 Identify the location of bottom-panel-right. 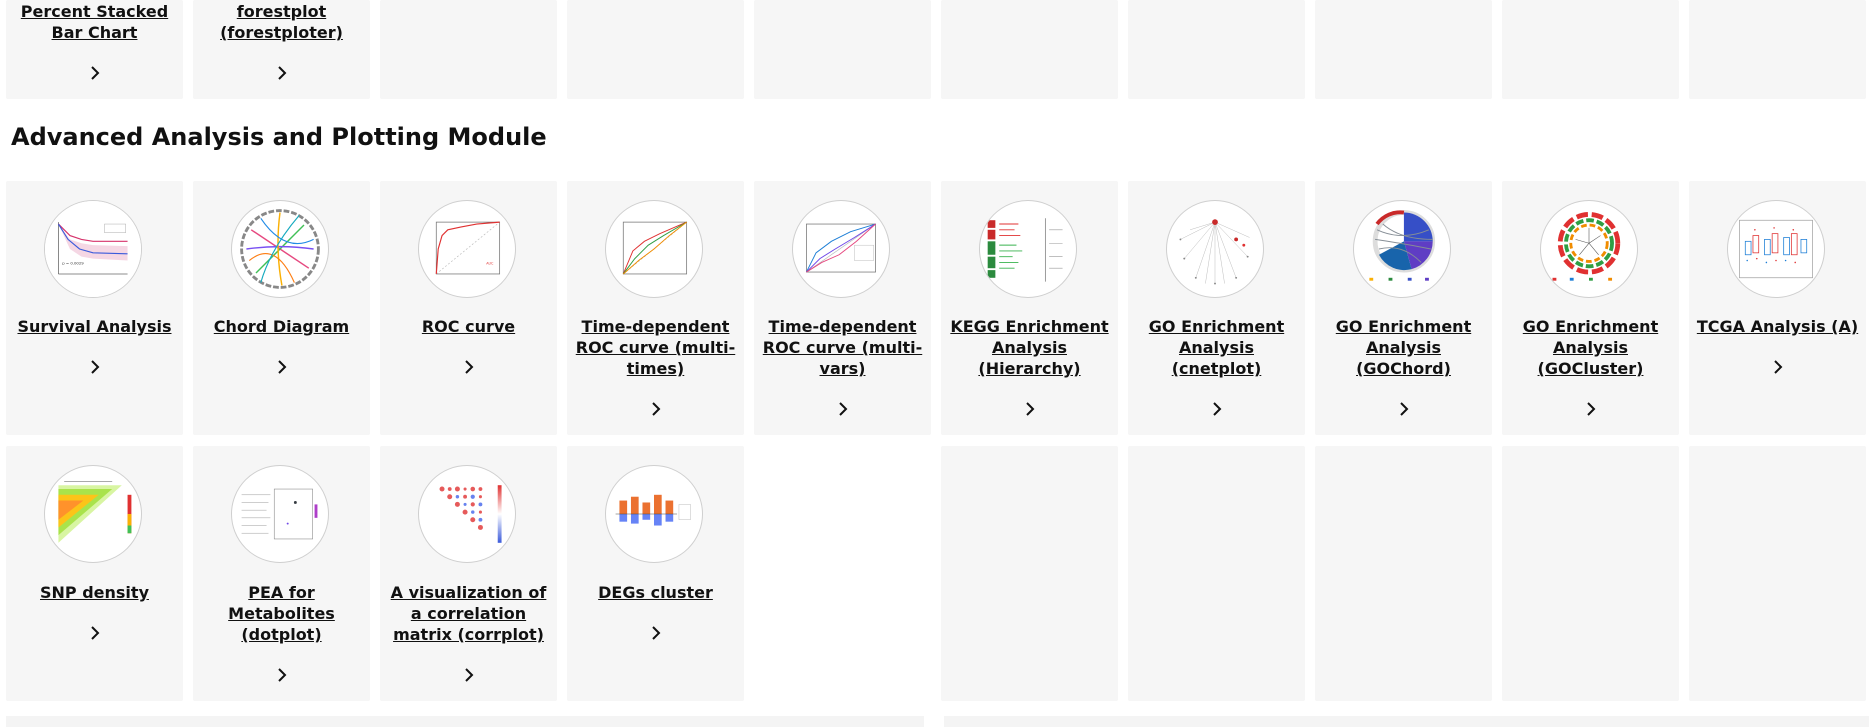
(1406, 721).